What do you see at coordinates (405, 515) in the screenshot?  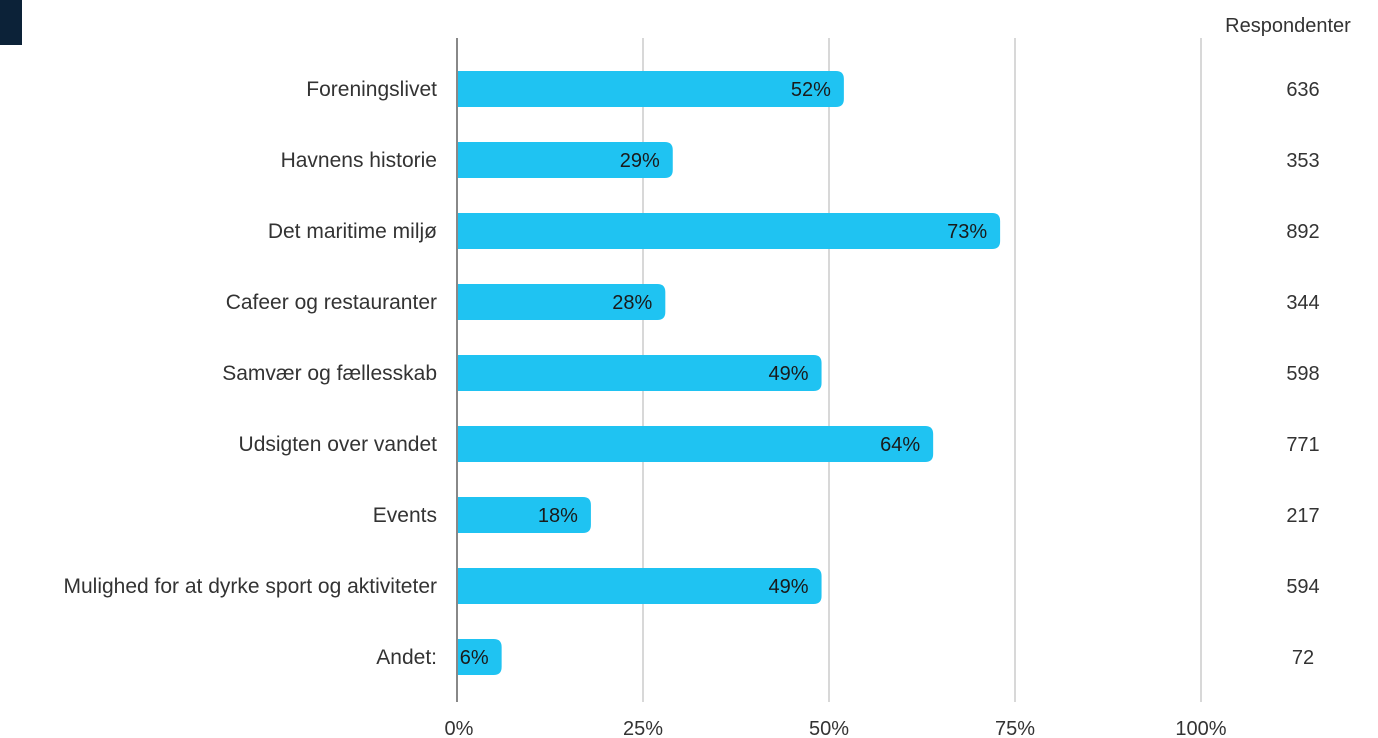 I see `category-label: Events` at bounding box center [405, 515].